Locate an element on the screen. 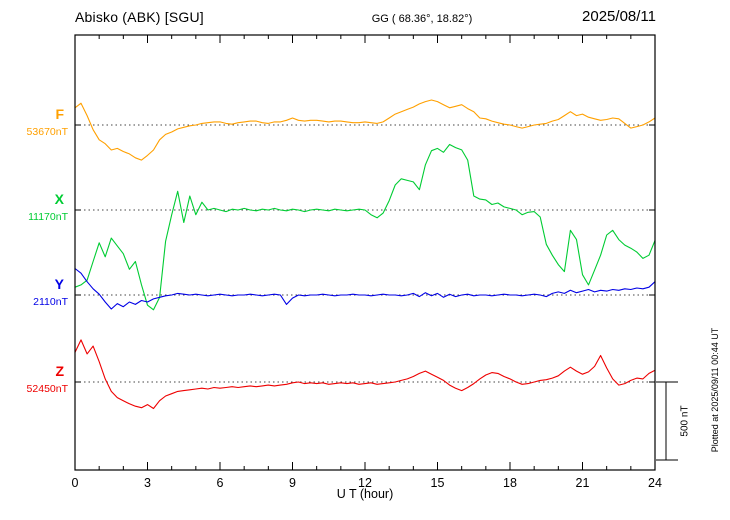 The image size is (730, 520). x-tick-label: 0 is located at coordinates (75, 483).